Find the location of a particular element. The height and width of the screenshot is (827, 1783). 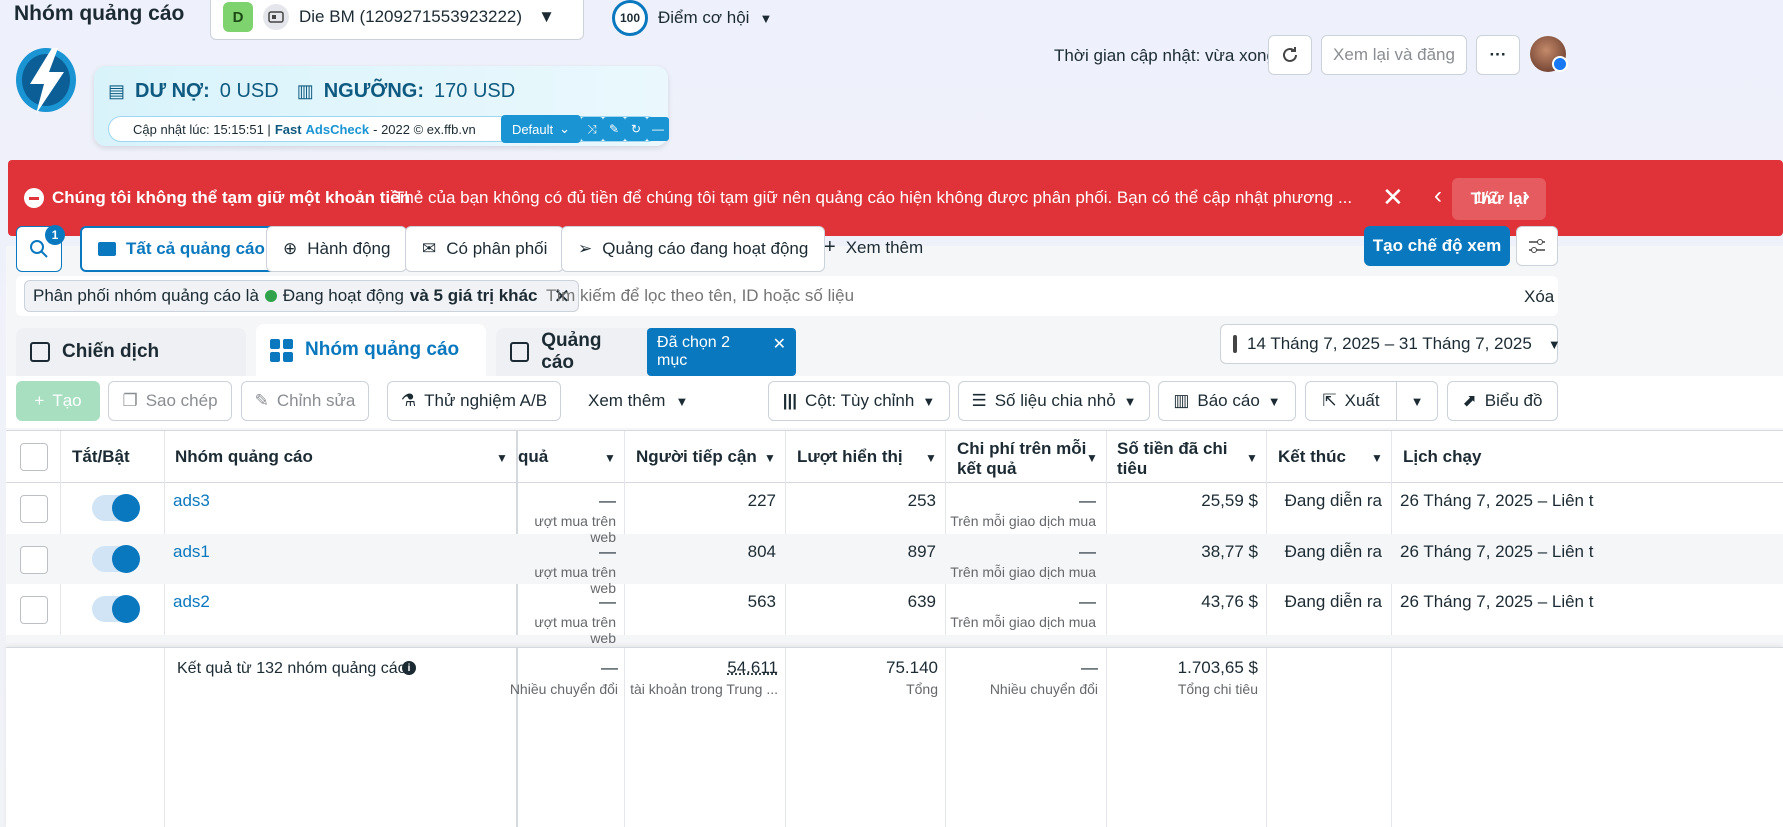

reach-cell: 563 is located at coordinates (761, 601).